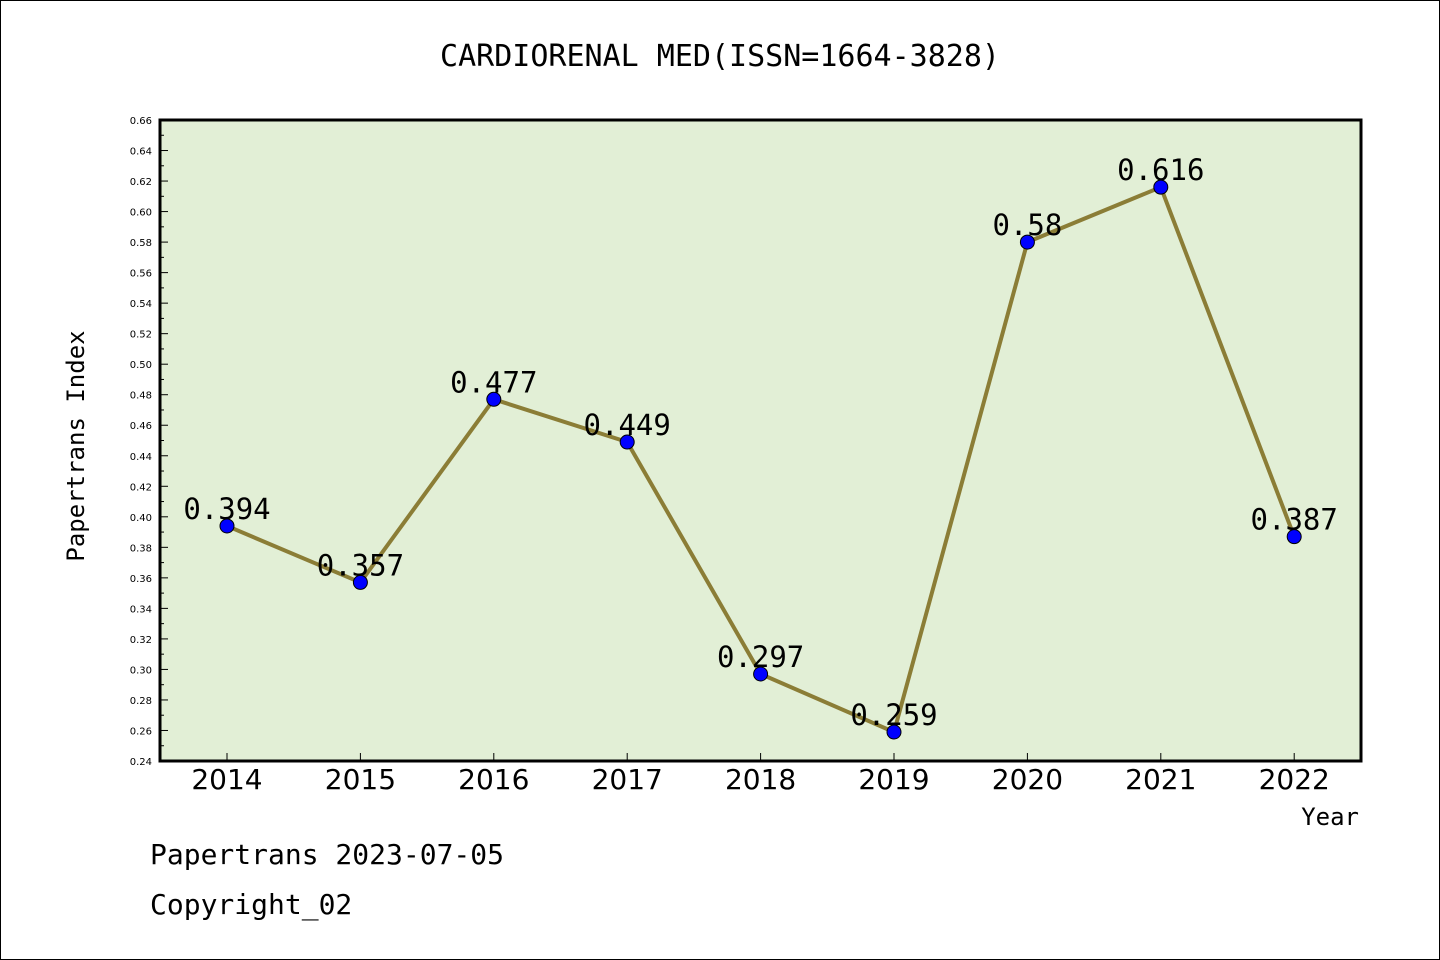 This screenshot has width=1440, height=960. Describe the element at coordinates (141, 670) in the screenshot. I see `y-tick-label: 0.30` at that location.